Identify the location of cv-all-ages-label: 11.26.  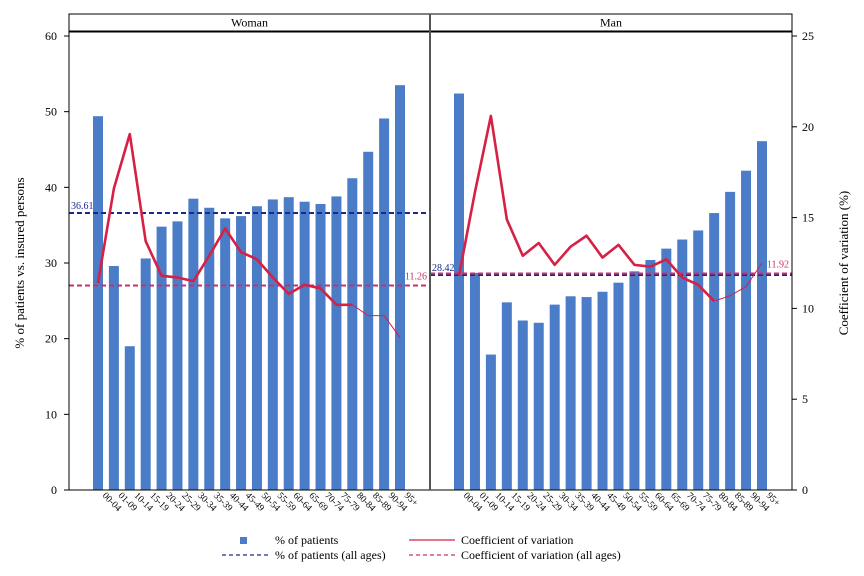
(416, 277).